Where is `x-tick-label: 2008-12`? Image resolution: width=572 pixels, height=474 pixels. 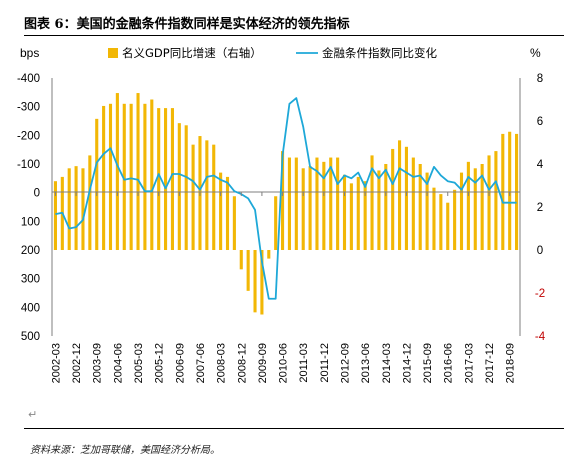 x-tick-label: 2008-12 is located at coordinates (242, 363).